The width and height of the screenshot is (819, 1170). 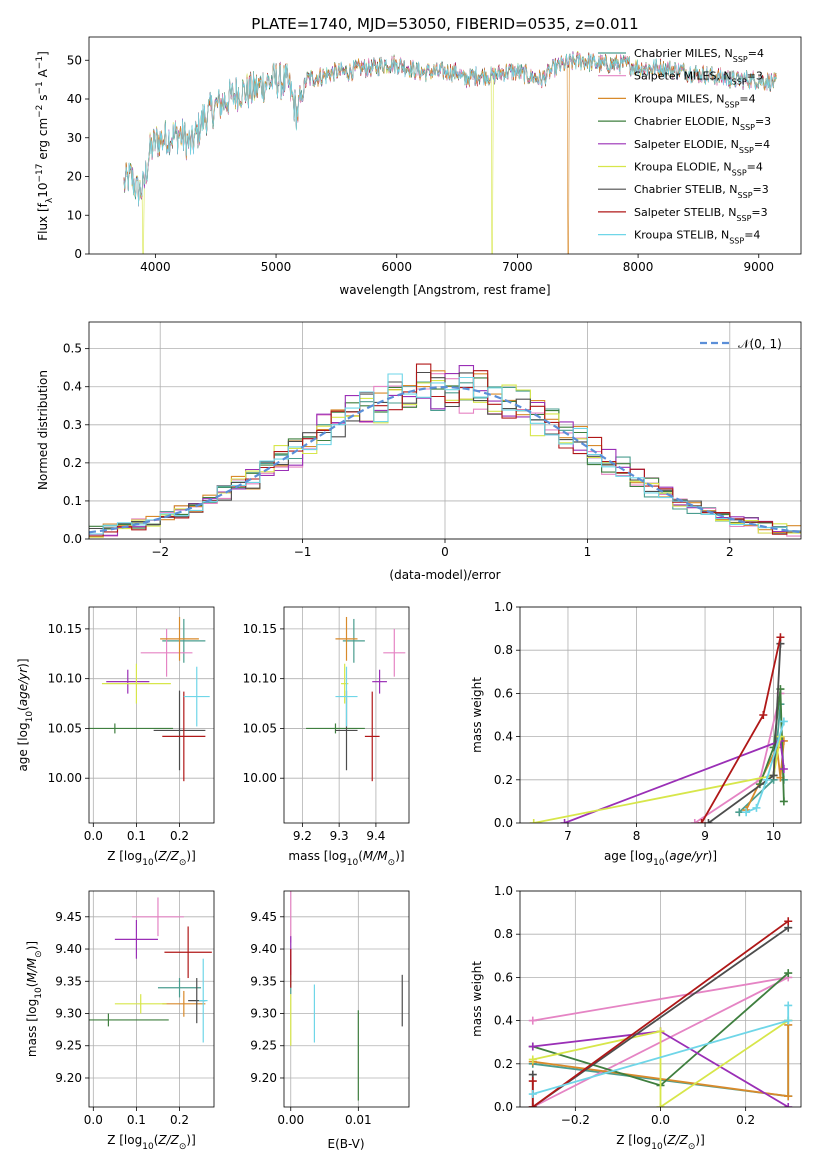 What do you see at coordinates (317, 856) in the screenshot?
I see `label-part: mass [log` at bounding box center [317, 856].